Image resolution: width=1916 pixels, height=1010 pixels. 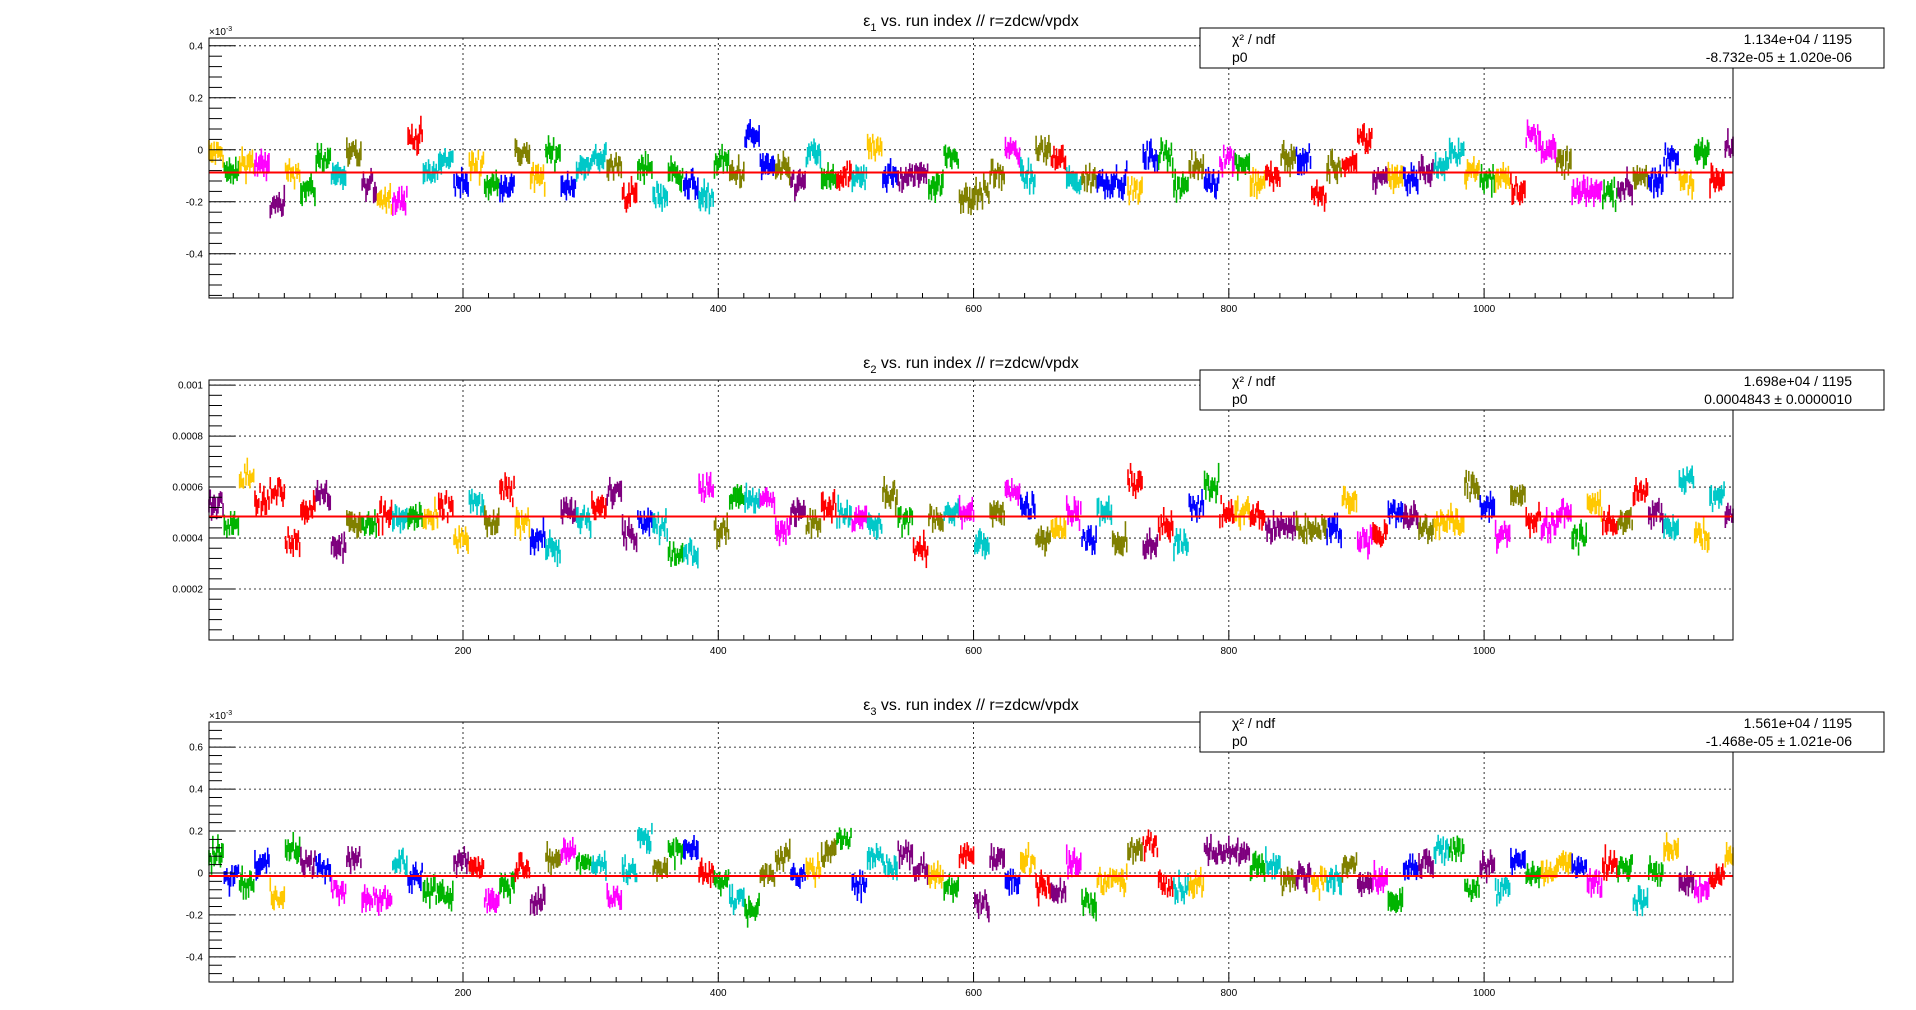 I want to click on y-tick-label: 0.0004, so click(x=187, y=539).